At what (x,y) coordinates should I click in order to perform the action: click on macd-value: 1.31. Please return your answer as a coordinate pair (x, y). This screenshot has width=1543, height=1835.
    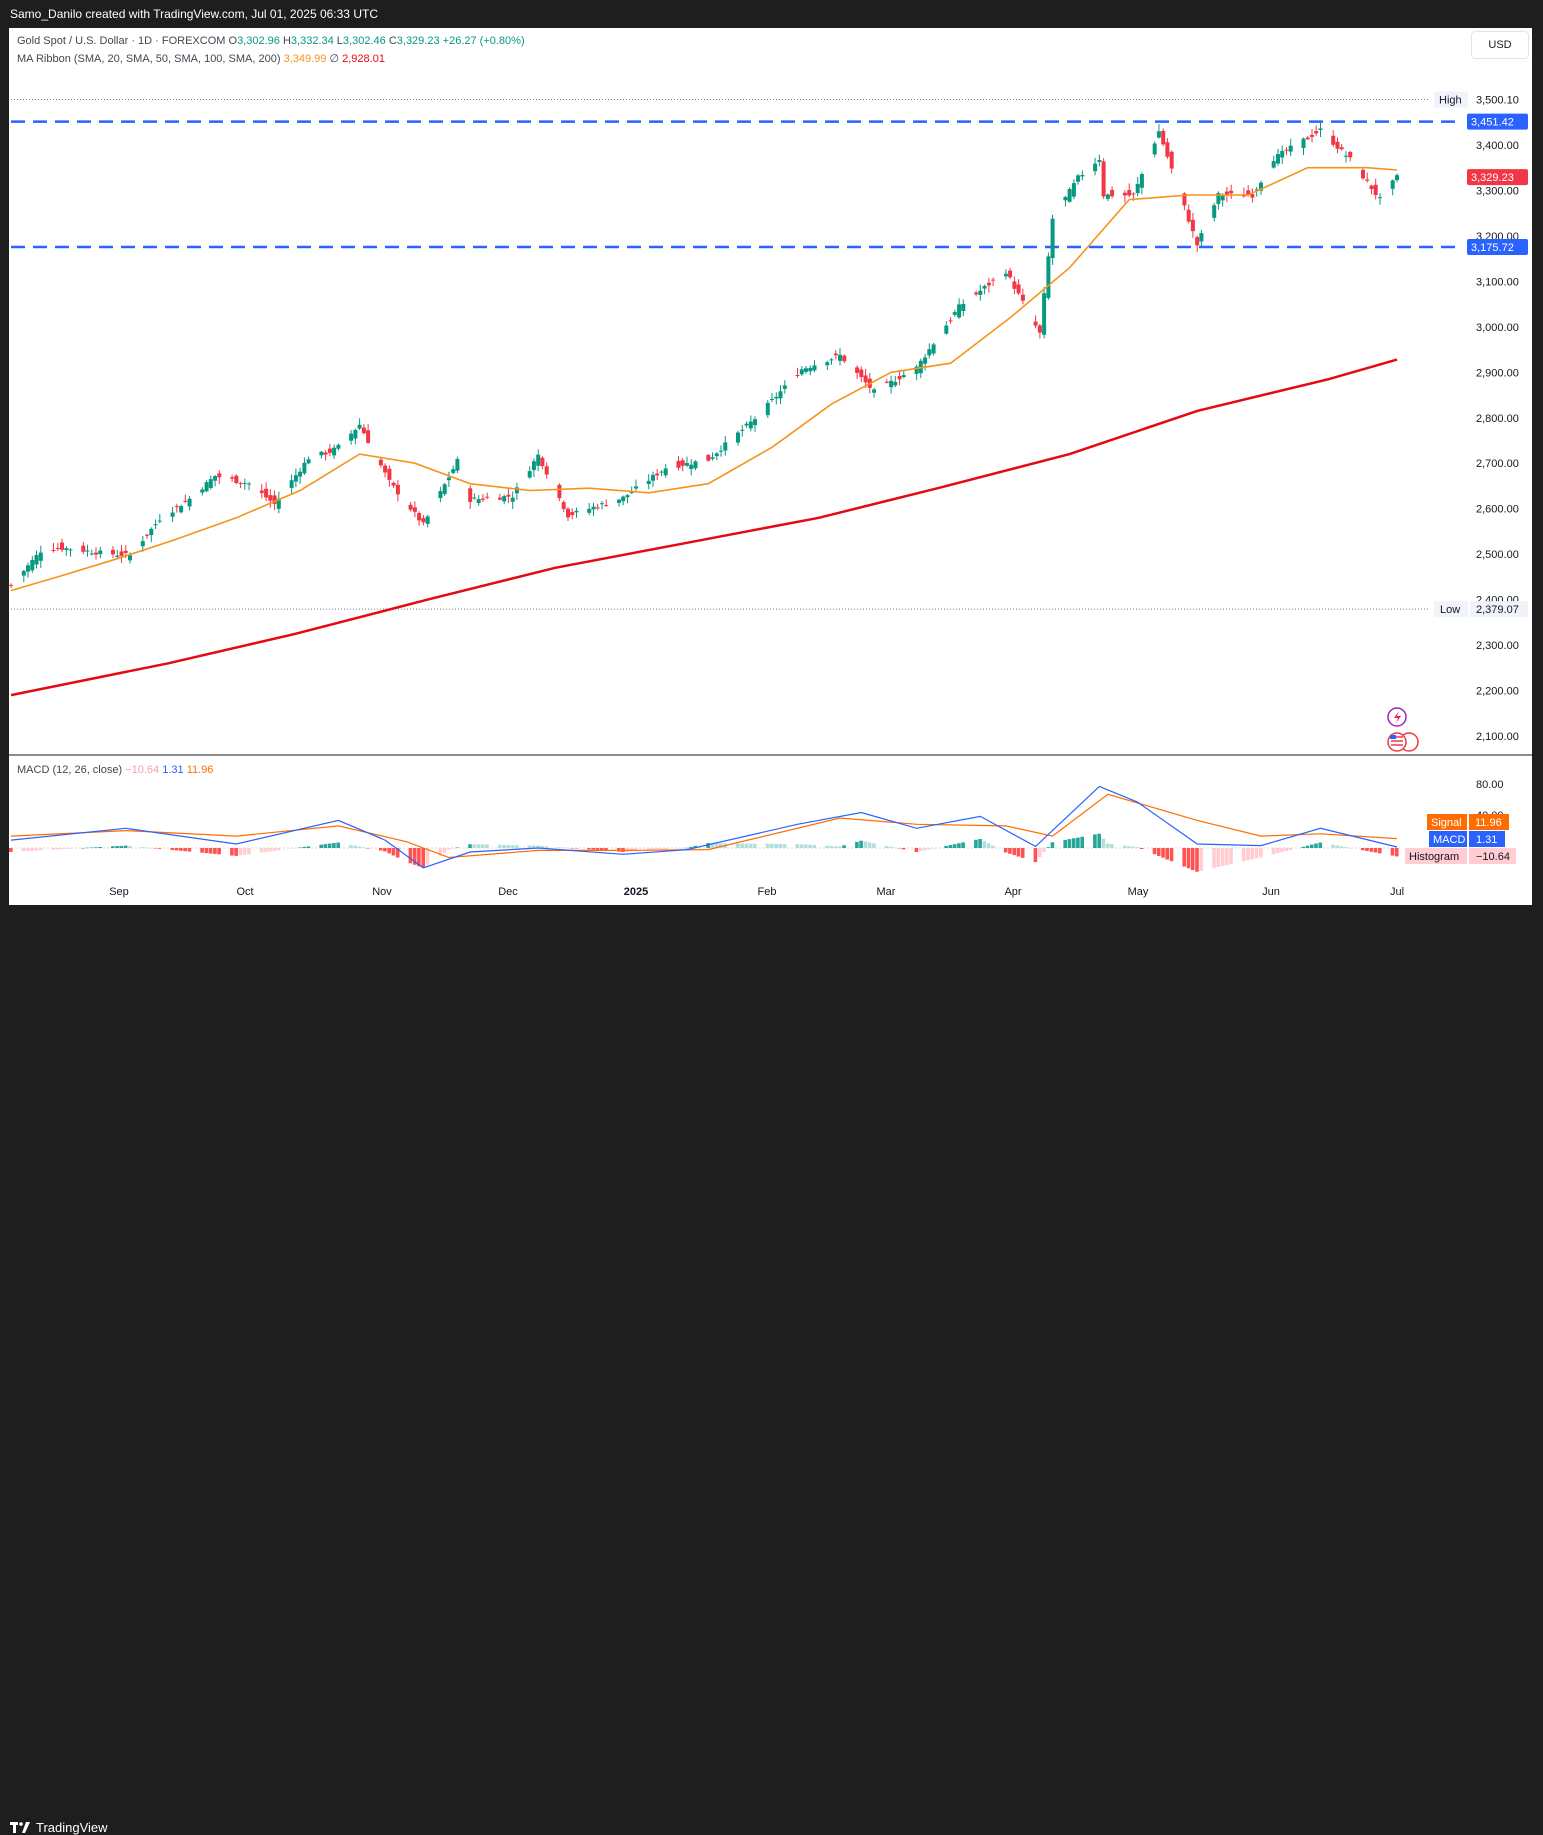
    Looking at the image, I should click on (173, 770).